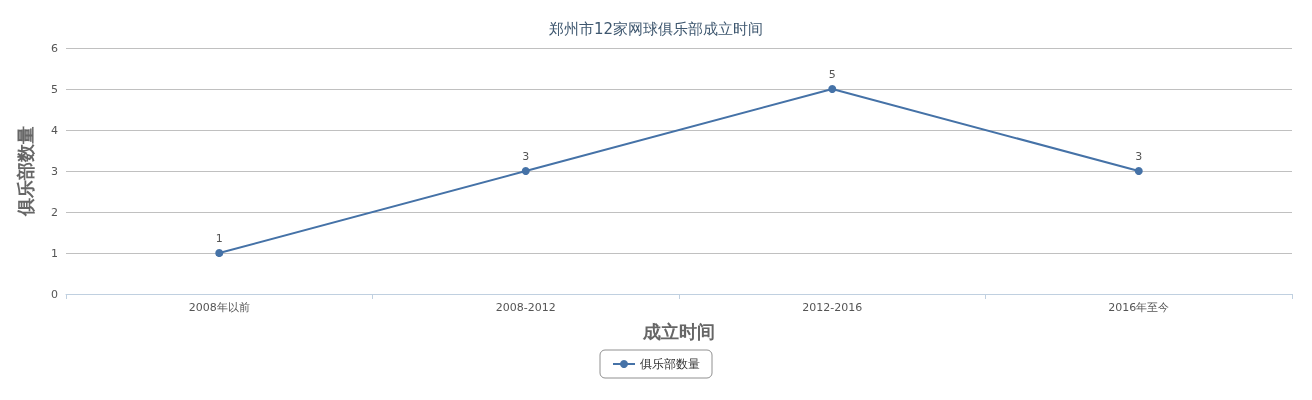  Describe the element at coordinates (54, 171) in the screenshot. I see `y-tick-label: 3` at that location.